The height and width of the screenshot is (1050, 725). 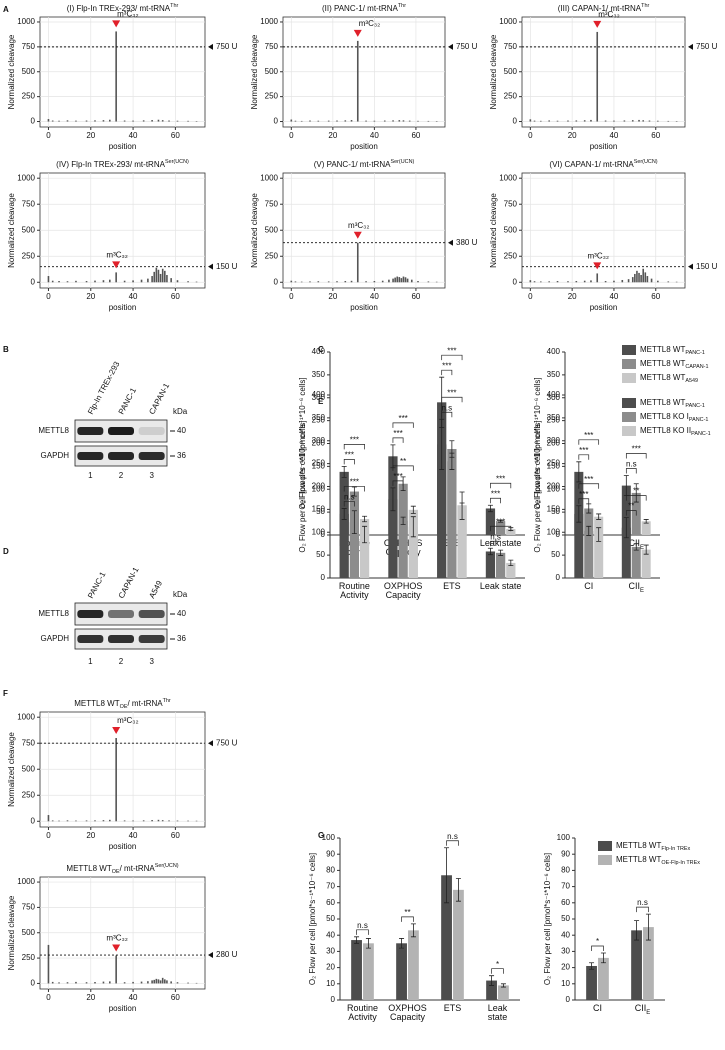 What do you see at coordinates (495, 536) in the screenshot?
I see `significance-label: n.s` at bounding box center [495, 536].